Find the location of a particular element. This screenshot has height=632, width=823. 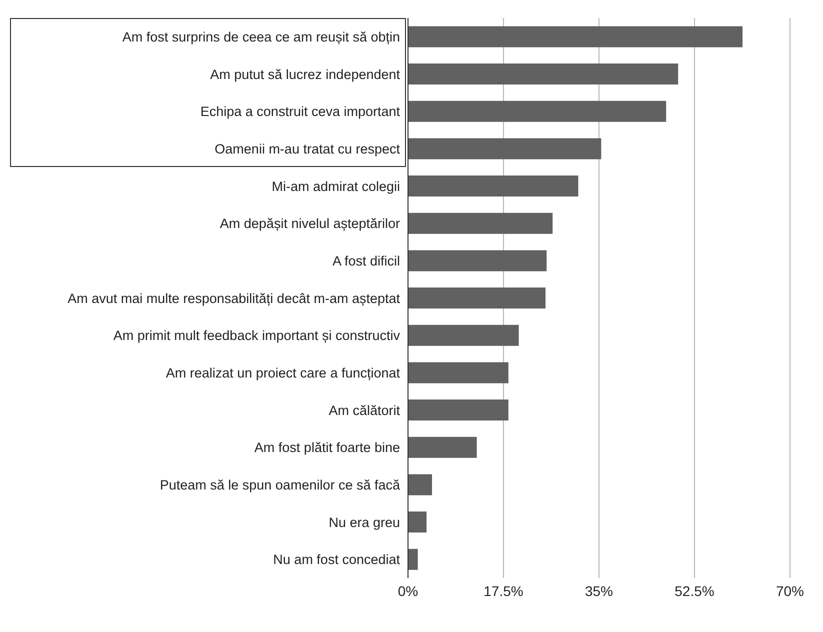

y-tick-label: Echipa a construit ceva important is located at coordinates (300, 112).